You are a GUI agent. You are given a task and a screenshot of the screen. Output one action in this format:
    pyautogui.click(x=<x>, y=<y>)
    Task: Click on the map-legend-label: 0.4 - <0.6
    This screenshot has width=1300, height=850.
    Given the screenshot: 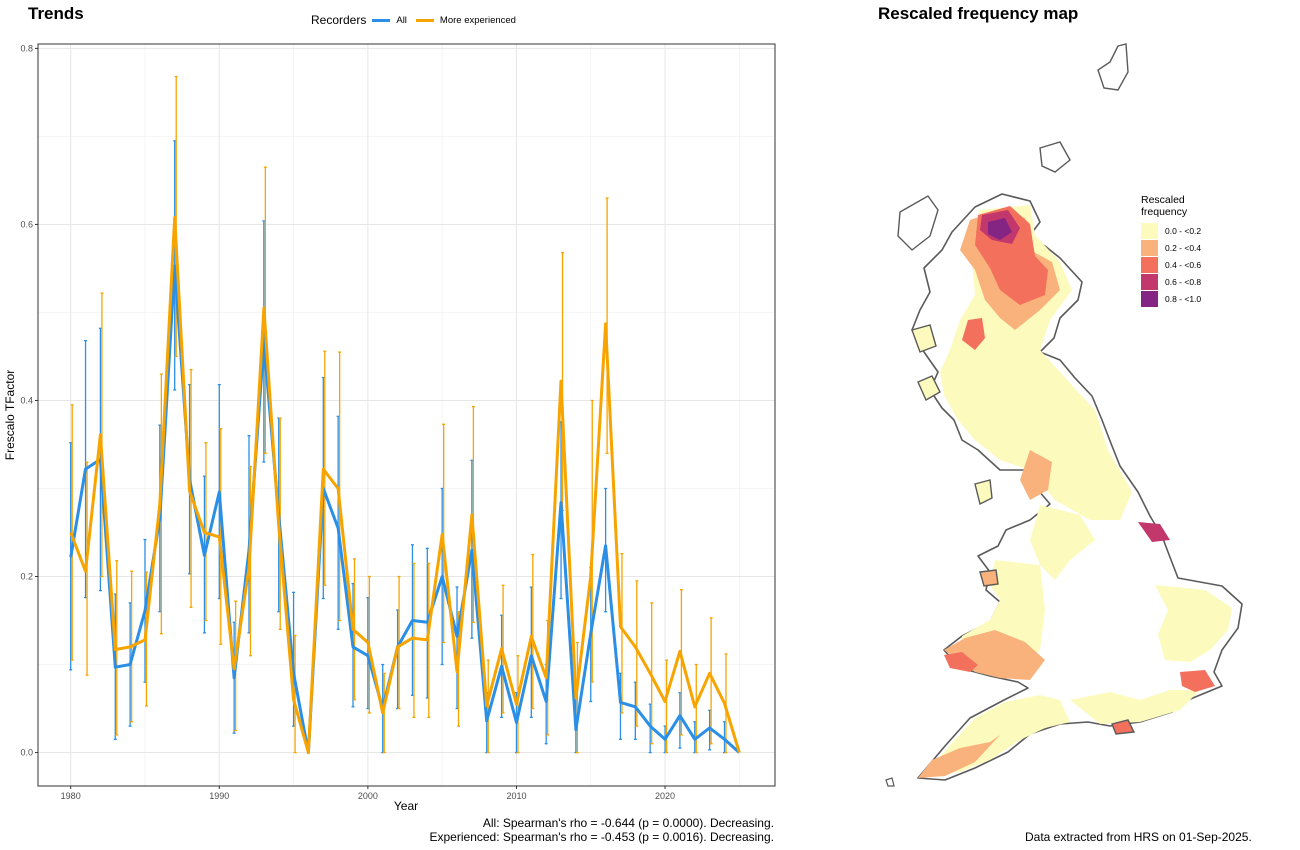 What is the action you would take?
    pyautogui.click(x=1183, y=264)
    